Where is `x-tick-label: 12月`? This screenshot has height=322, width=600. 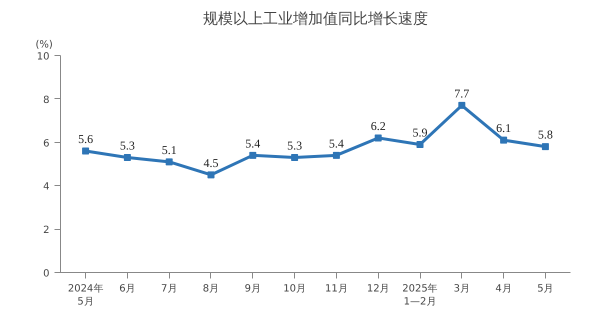
x-tick-label: 12月 is located at coordinates (378, 289).